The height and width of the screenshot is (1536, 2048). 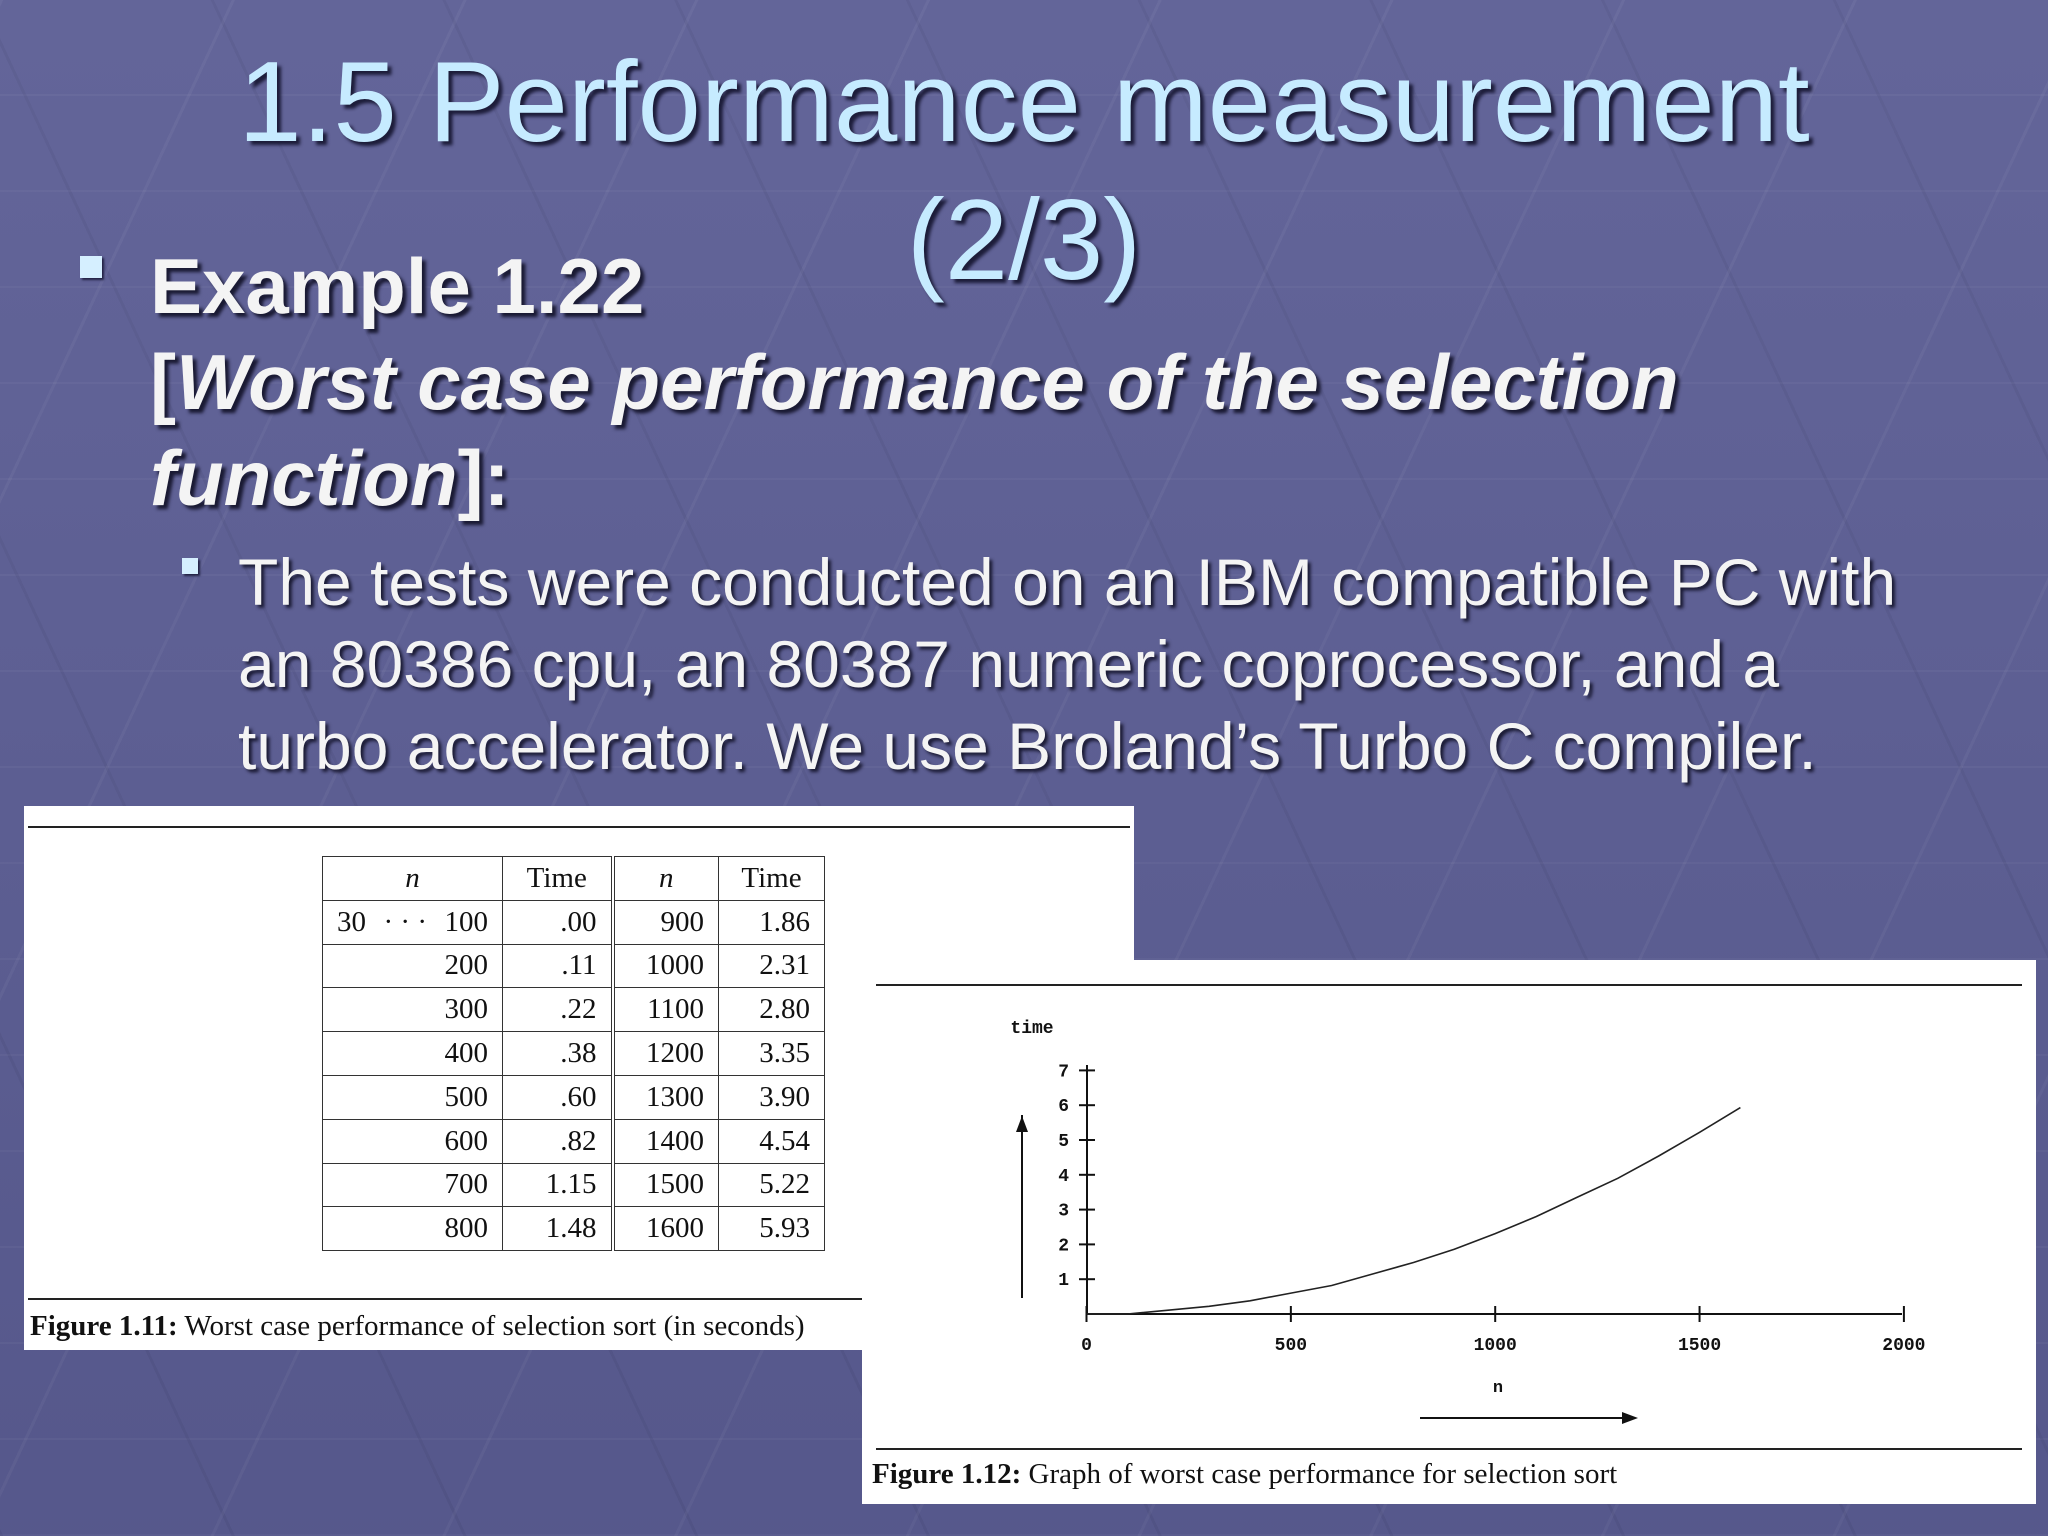 I want to click on table-cell-n-2: 1200, so click(x=665, y=1053).